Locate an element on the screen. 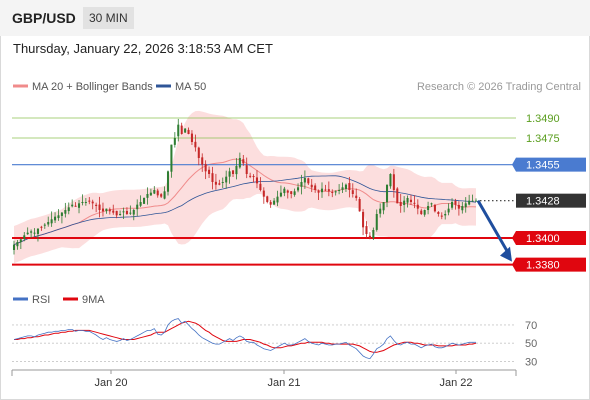  symbol-title: GBP/USD is located at coordinates (44, 18).